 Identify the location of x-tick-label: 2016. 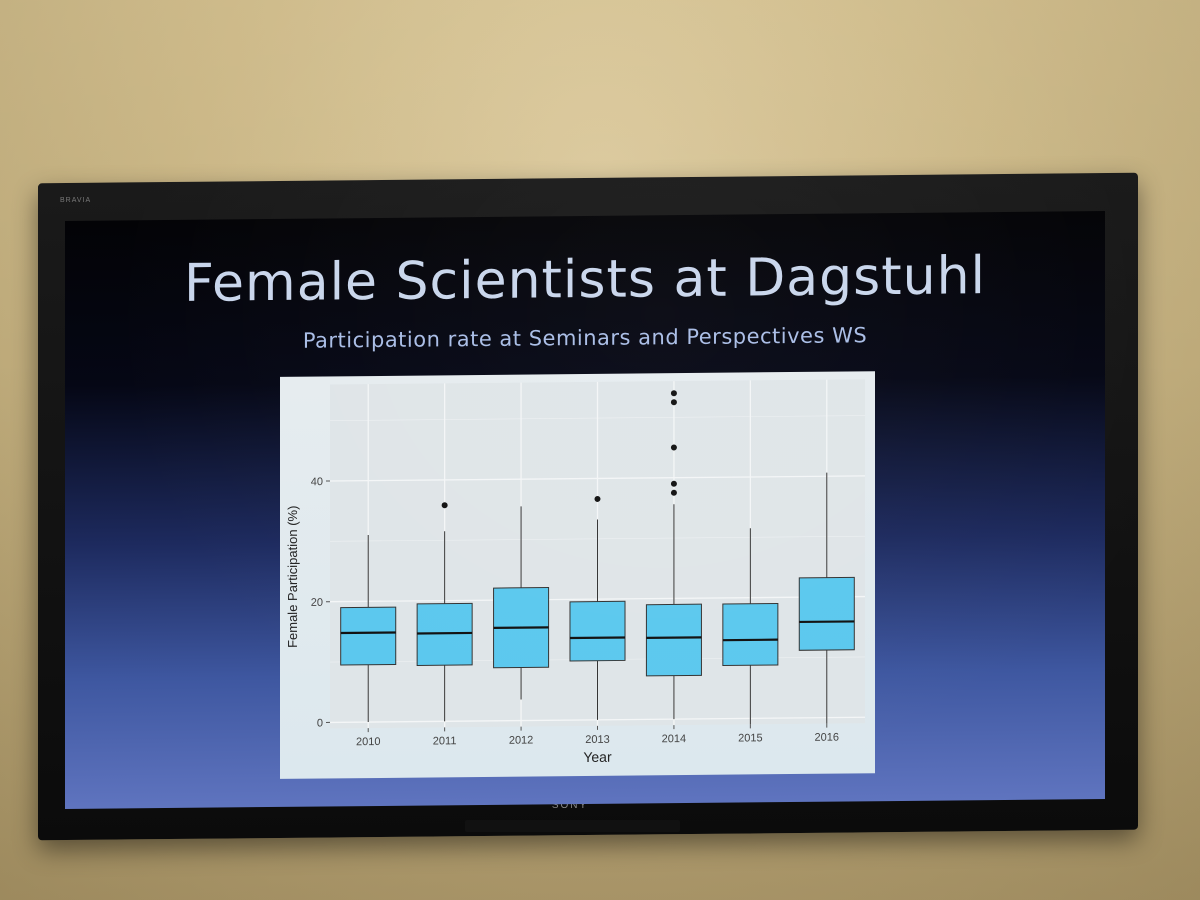
(827, 738).